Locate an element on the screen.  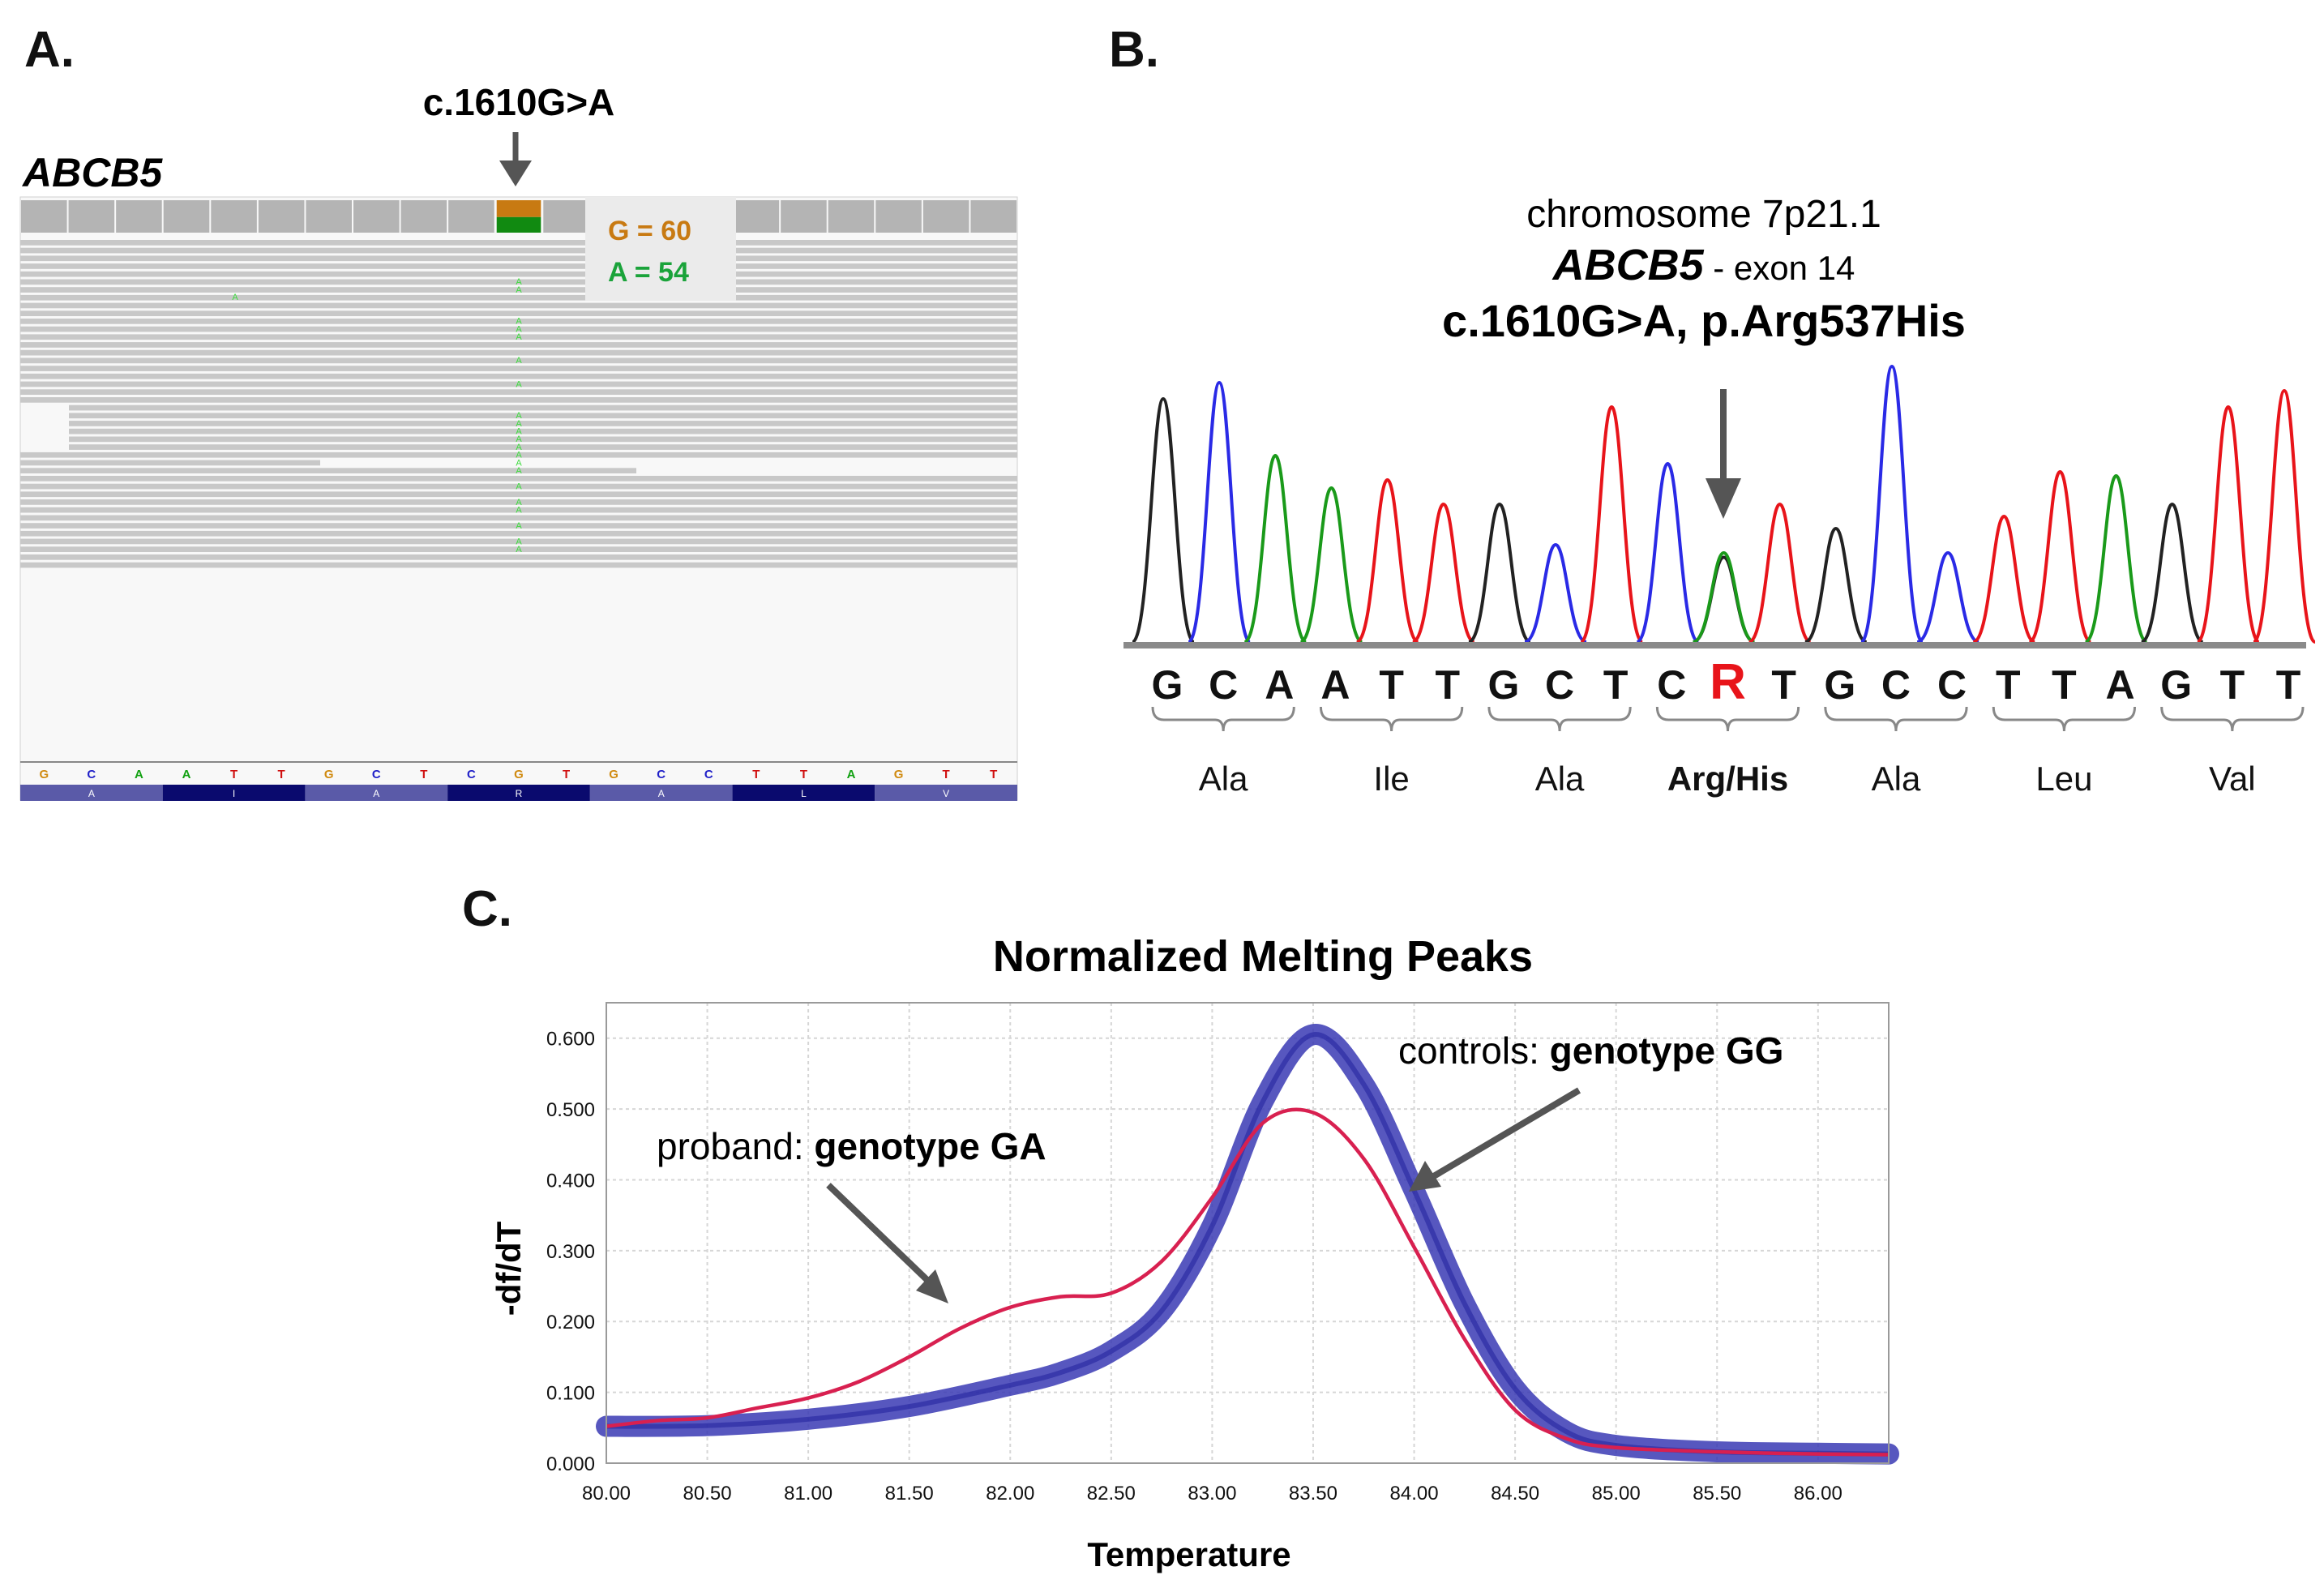
amino-acid-label: I is located at coordinates (234, 793).